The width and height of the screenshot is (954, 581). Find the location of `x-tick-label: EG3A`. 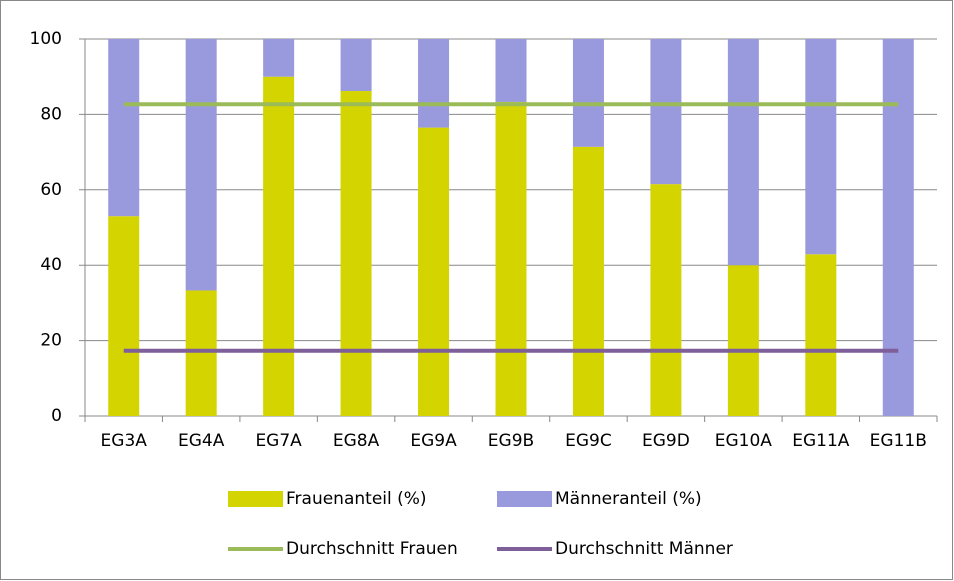

x-tick-label: EG3A is located at coordinates (124, 441).